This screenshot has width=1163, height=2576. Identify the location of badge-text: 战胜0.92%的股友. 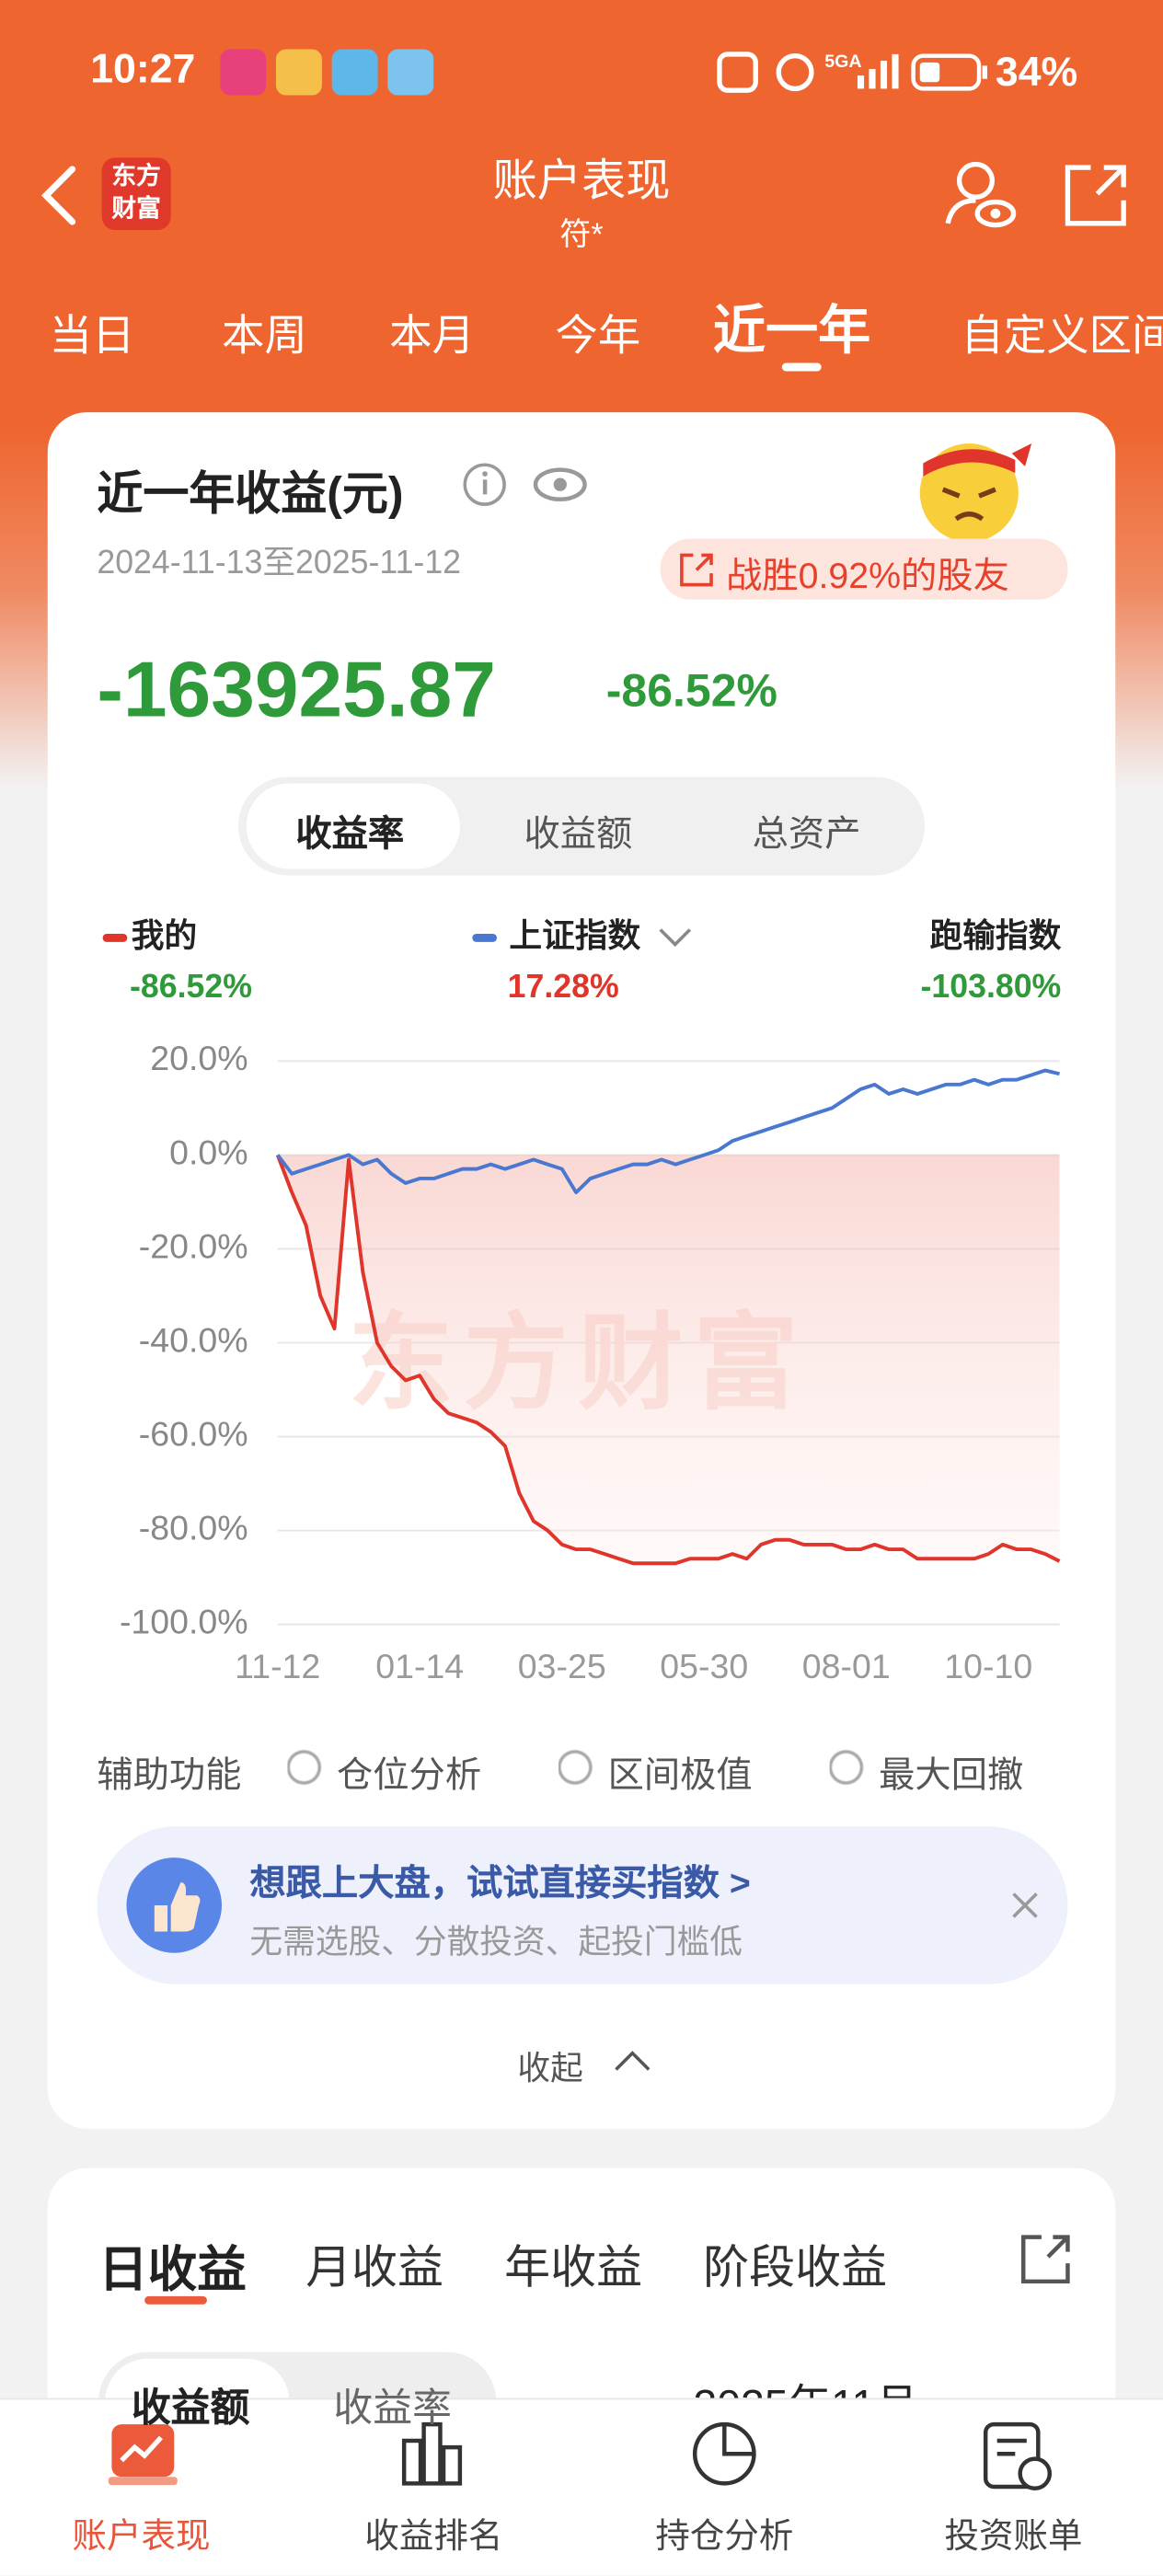
(868, 576).